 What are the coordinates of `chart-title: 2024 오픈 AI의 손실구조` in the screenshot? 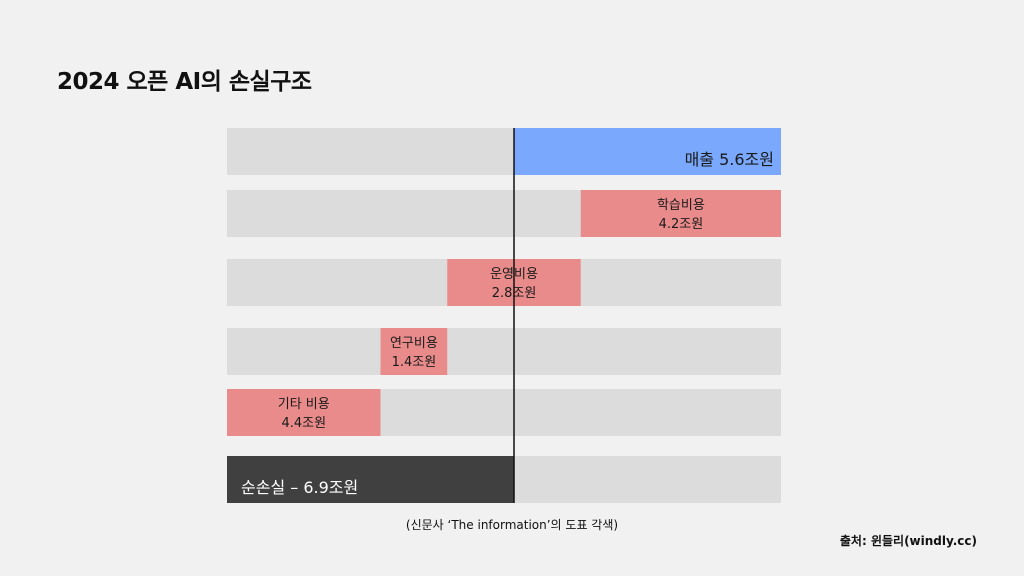 It's located at (184, 82).